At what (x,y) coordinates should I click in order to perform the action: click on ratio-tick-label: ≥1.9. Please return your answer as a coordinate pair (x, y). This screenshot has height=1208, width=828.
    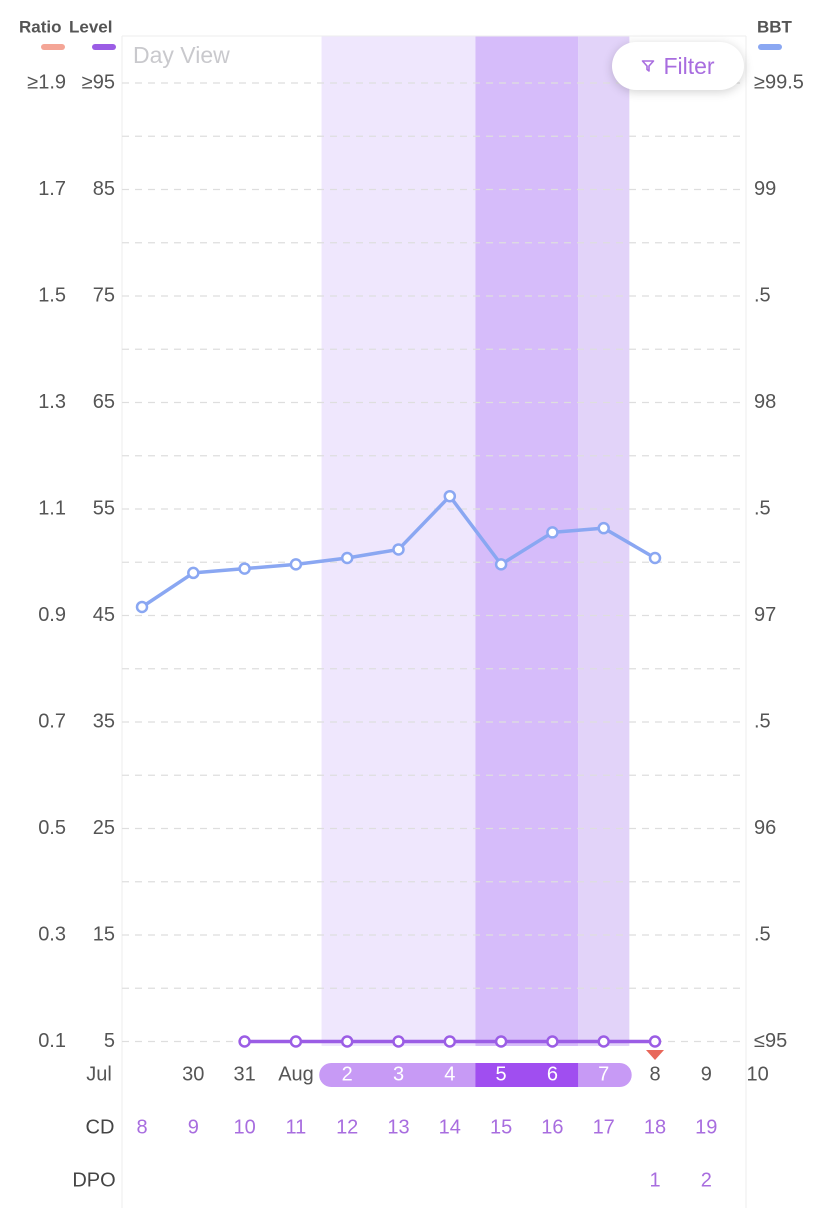
    Looking at the image, I should click on (46, 82).